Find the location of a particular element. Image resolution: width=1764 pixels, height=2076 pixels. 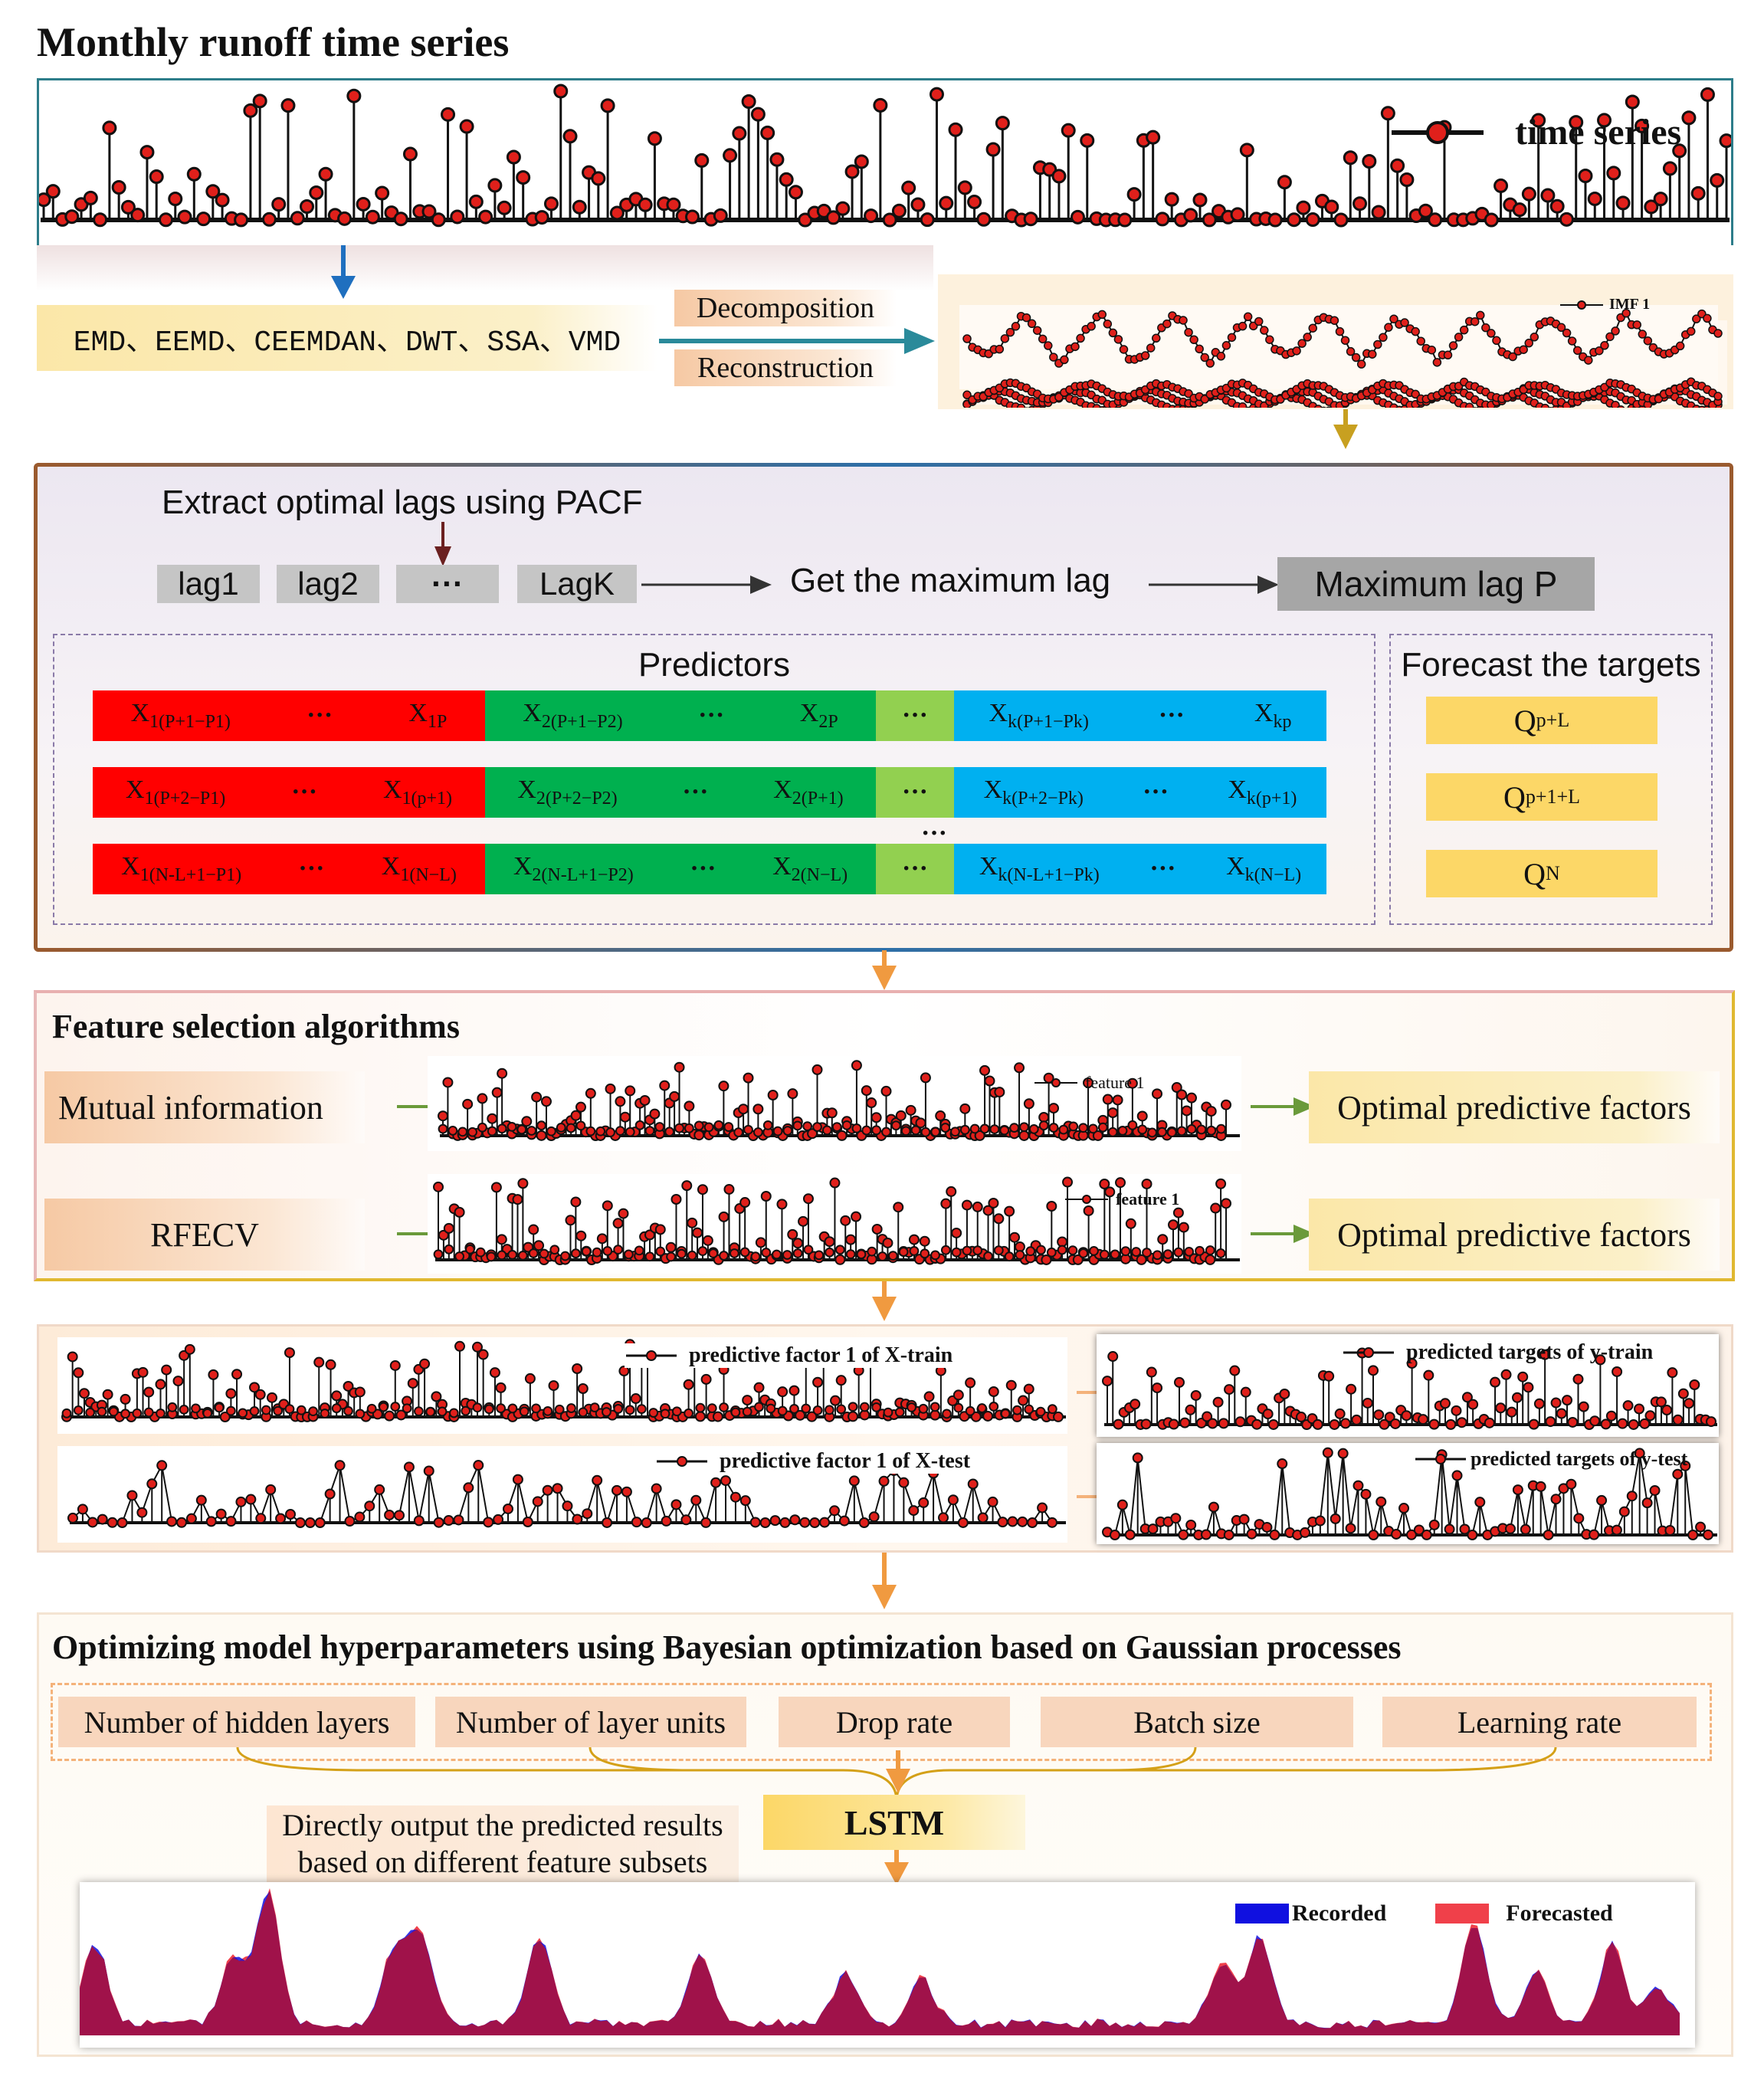

red-segment: X1(P+1−P1) ··· X1P is located at coordinates (289, 715).